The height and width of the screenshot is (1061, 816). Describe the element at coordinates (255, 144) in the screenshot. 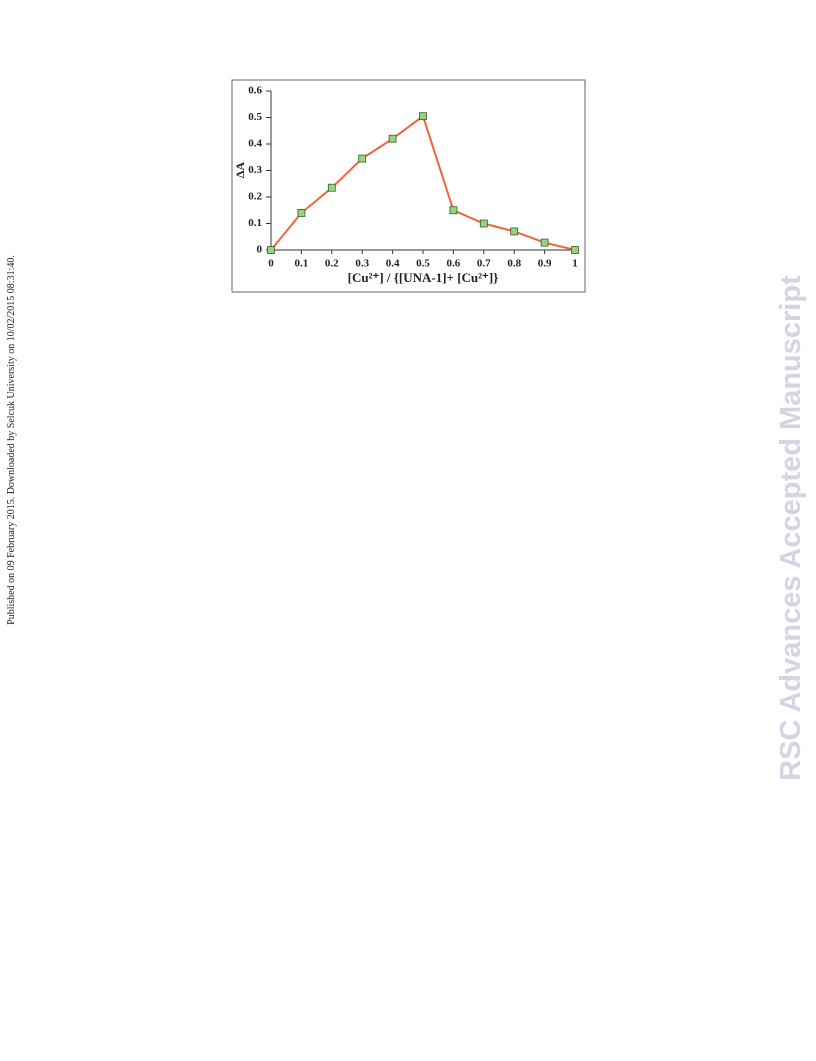

I see `y-tick-label: 0.4` at that location.